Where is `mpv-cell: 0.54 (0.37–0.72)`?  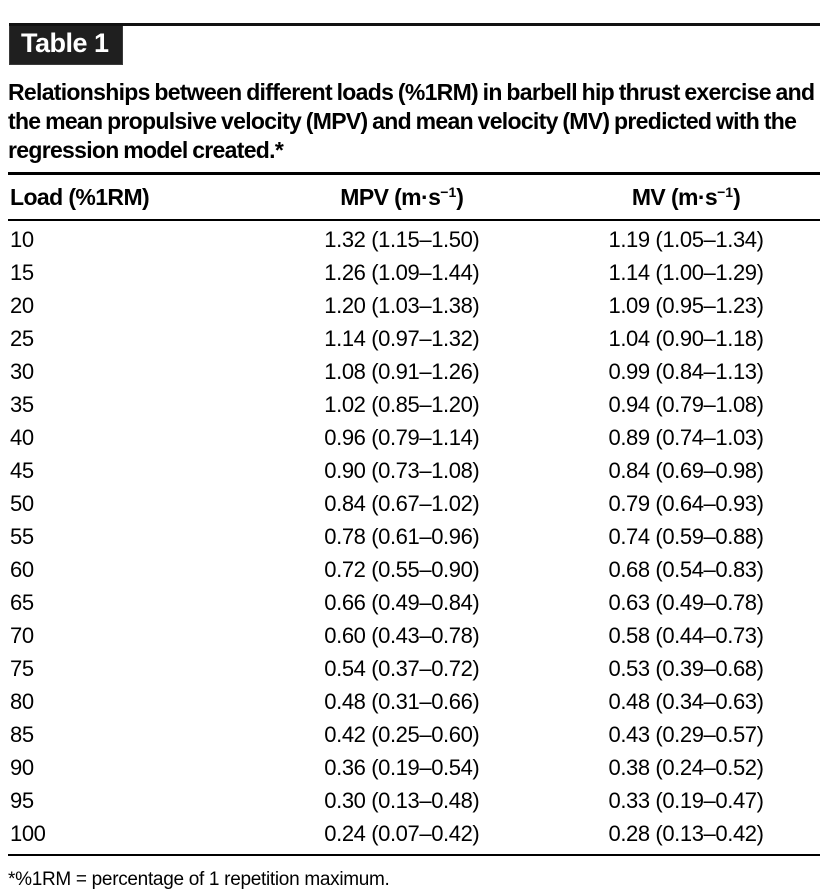 mpv-cell: 0.54 (0.37–0.72) is located at coordinates (402, 668).